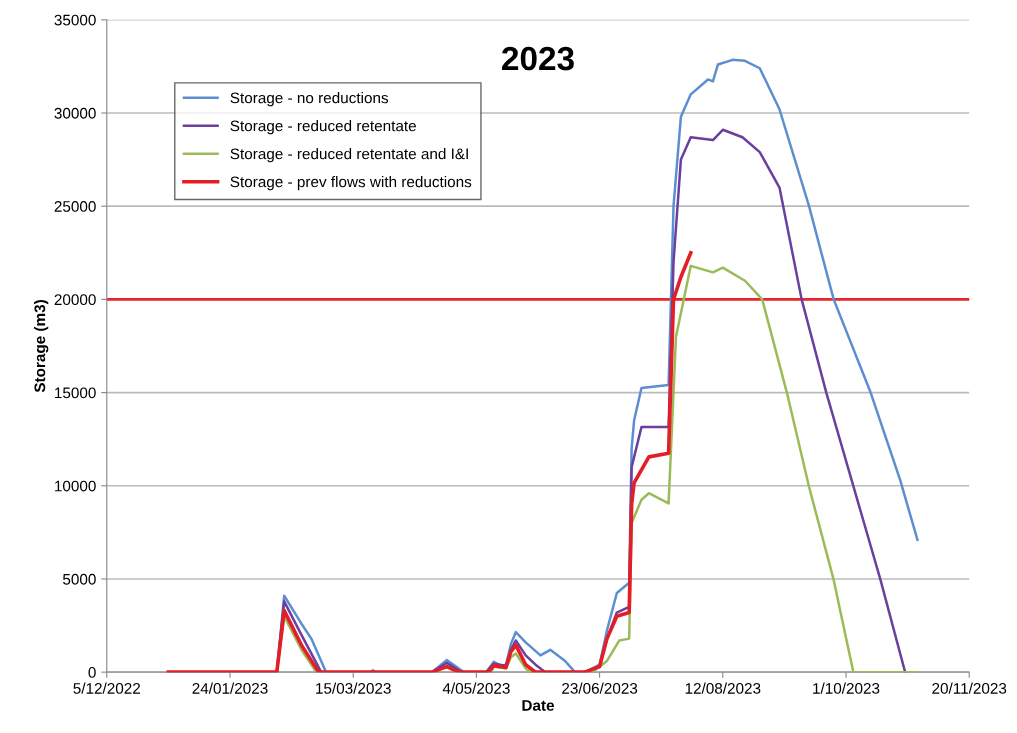 The width and height of the screenshot is (1017, 733). Describe the element at coordinates (969, 688) in the screenshot. I see `x-tick-label: 20/11/2023` at that location.